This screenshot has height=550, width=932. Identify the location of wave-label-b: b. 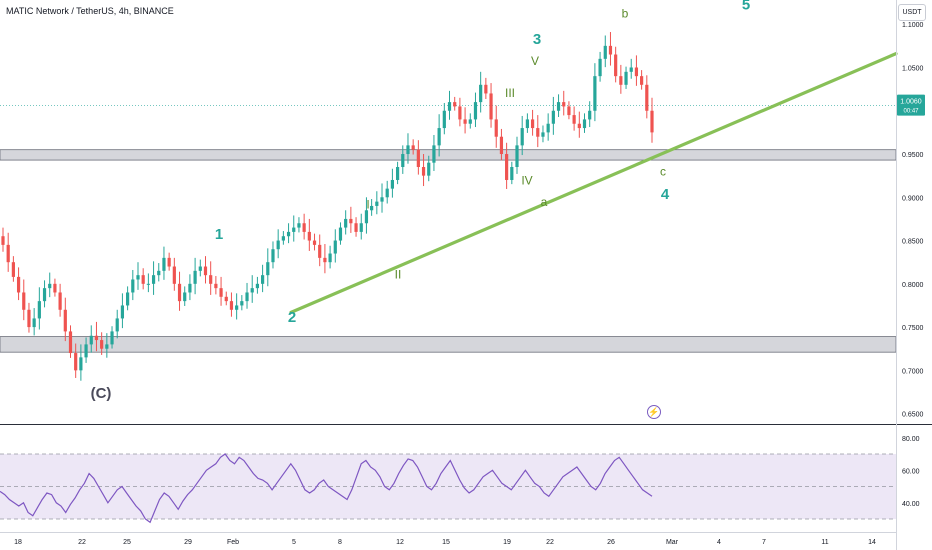
(625, 13).